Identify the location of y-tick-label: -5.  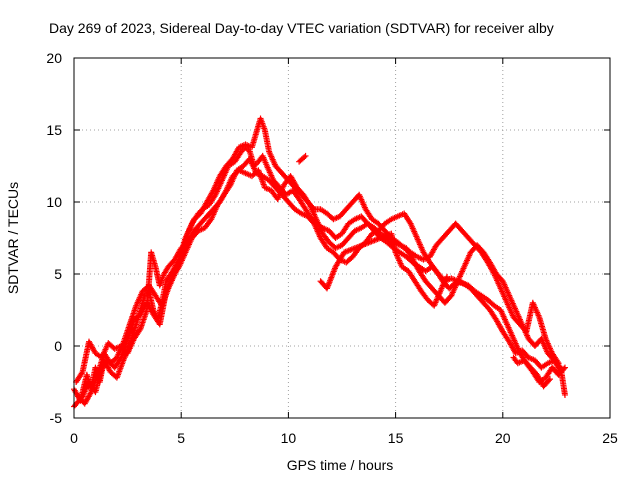
(56, 418).